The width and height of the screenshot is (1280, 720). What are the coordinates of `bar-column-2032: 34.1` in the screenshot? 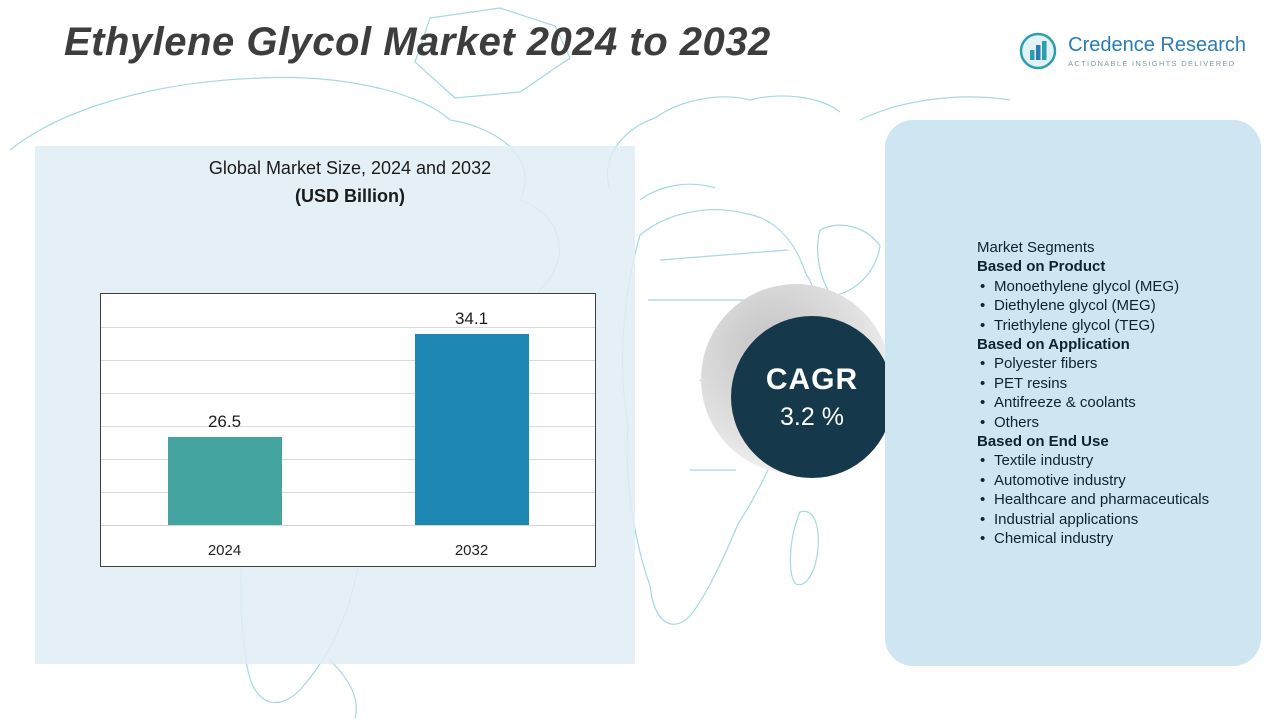 It's located at (471, 416).